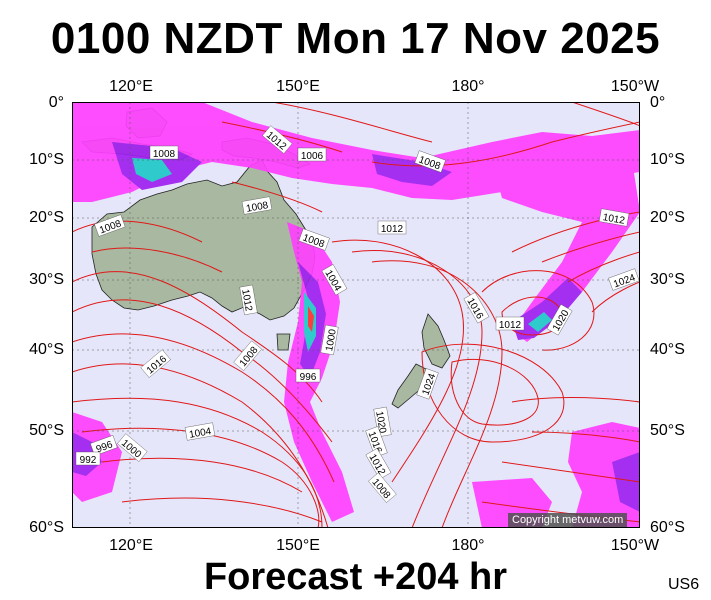 The height and width of the screenshot is (600, 711). What do you see at coordinates (312, 156) in the screenshot?
I see `isobar-label: 1006` at bounding box center [312, 156].